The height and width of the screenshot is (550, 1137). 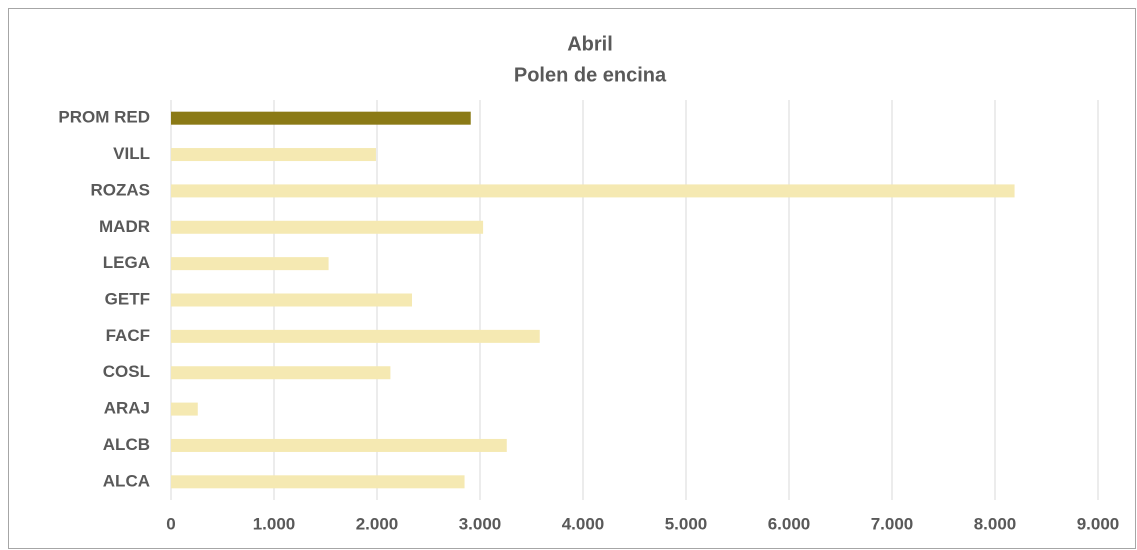 What do you see at coordinates (995, 523) in the screenshot?
I see `x-tick-label: 8.000` at bounding box center [995, 523].